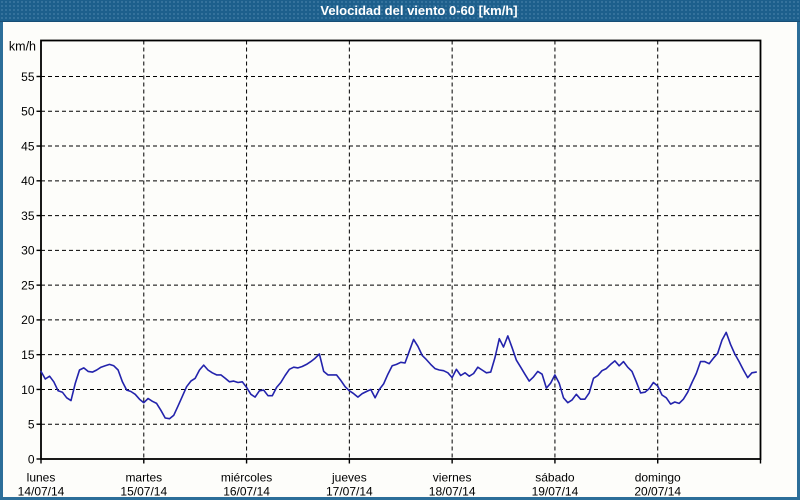  I want to click on x-label-date-domingo: 20/07/14, so click(657, 491).